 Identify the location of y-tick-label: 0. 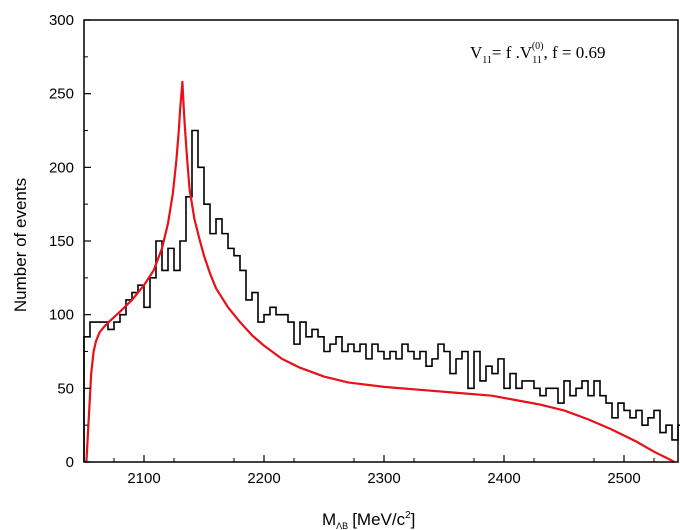
(70, 462).